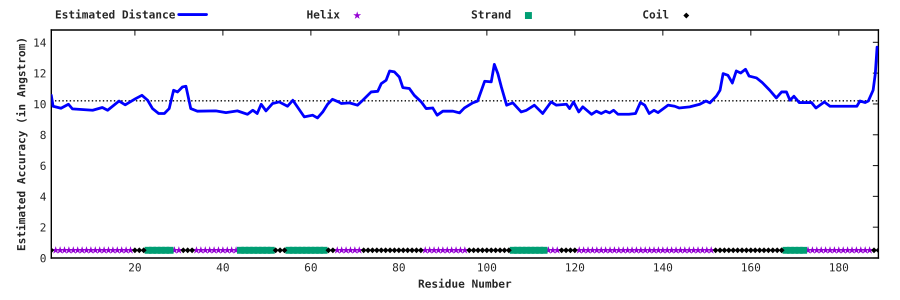 Image resolution: width=900 pixels, height=300 pixels. Describe the element at coordinates (575, 267) in the screenshot. I see `x-tick-label: 120` at that location.